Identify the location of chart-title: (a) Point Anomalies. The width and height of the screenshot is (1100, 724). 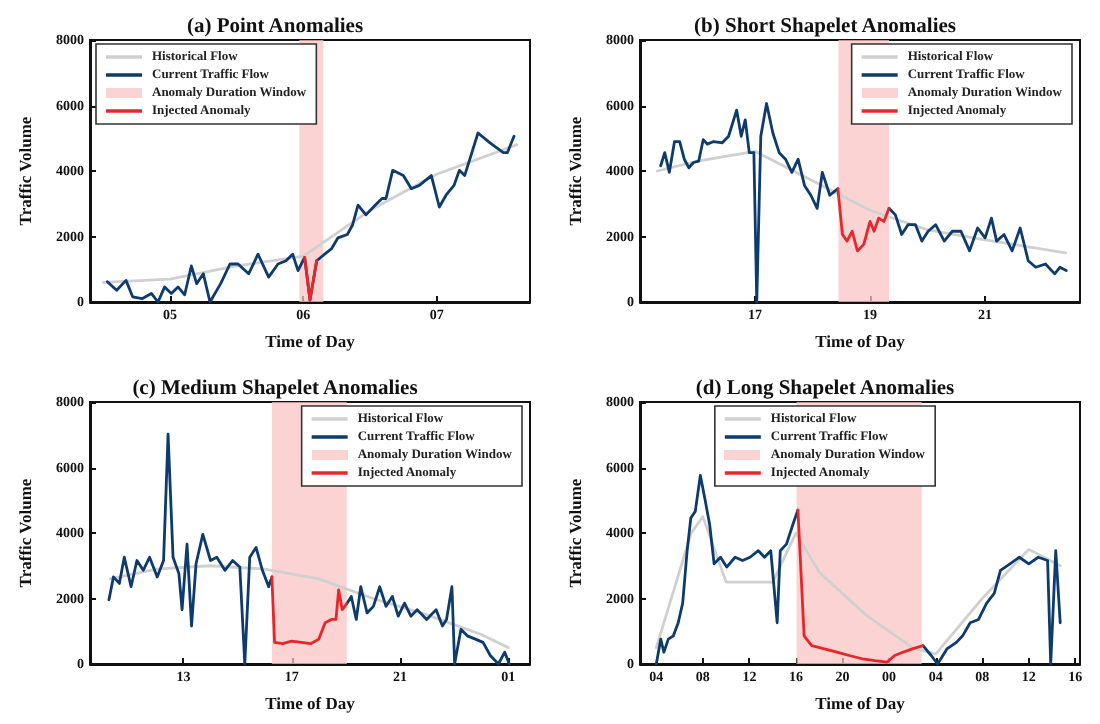
(275, 27).